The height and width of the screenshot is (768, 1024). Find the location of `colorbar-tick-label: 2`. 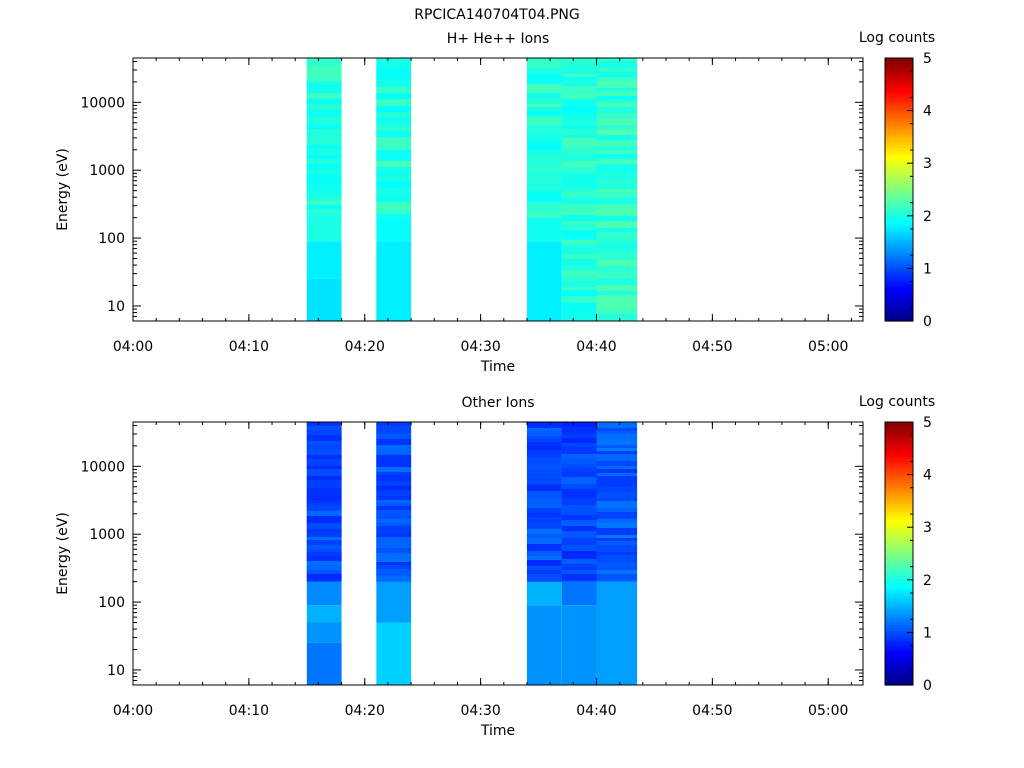

colorbar-tick-label: 2 is located at coordinates (927, 217).